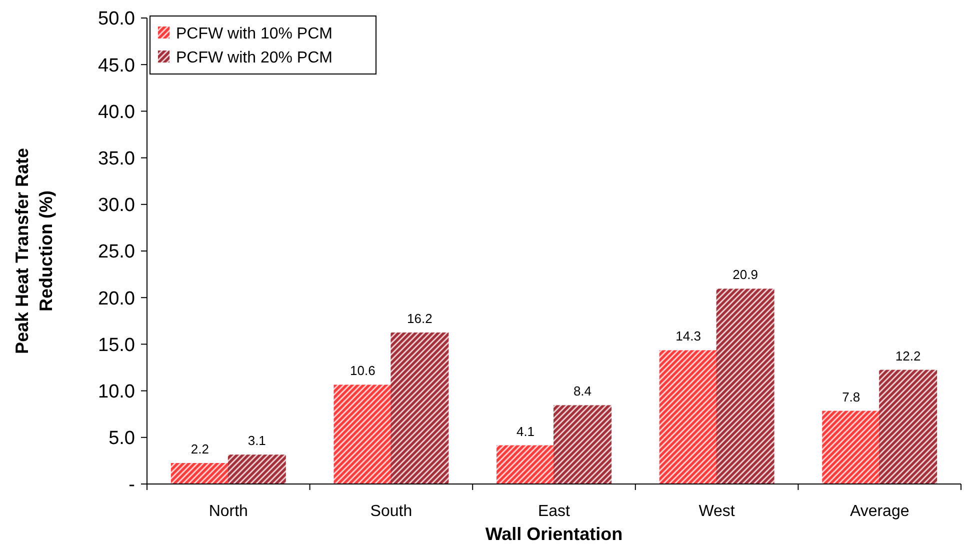 The image size is (979, 548). What do you see at coordinates (554, 534) in the screenshot?
I see `x-axis-title: Wall Orientation` at bounding box center [554, 534].